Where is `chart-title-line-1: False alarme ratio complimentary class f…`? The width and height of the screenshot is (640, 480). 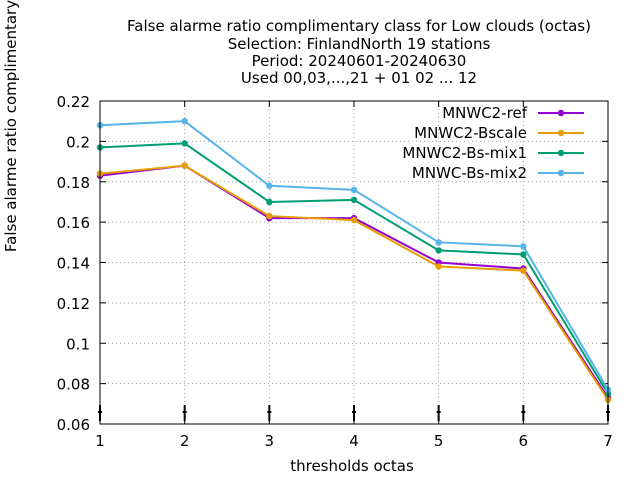 chart-title-line-1: False alarme ratio complimentary class f… is located at coordinates (359, 26).